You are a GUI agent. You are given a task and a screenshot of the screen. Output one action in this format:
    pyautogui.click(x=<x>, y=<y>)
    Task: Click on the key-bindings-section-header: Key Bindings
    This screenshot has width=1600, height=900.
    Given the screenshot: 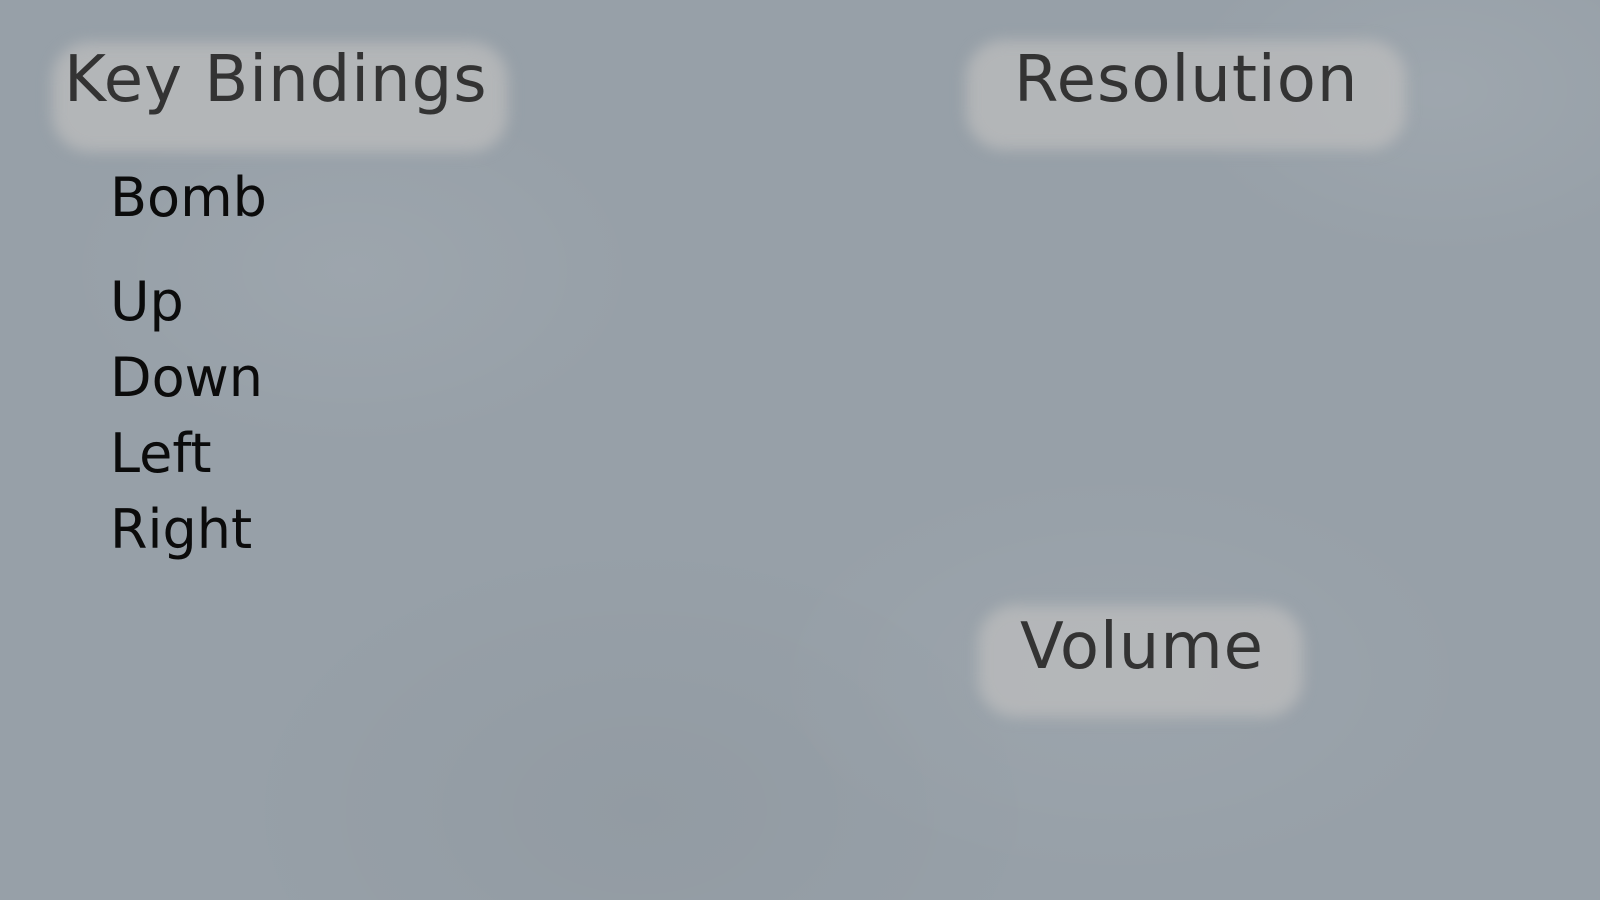 What is the action you would take?
    pyautogui.click(x=280, y=97)
    